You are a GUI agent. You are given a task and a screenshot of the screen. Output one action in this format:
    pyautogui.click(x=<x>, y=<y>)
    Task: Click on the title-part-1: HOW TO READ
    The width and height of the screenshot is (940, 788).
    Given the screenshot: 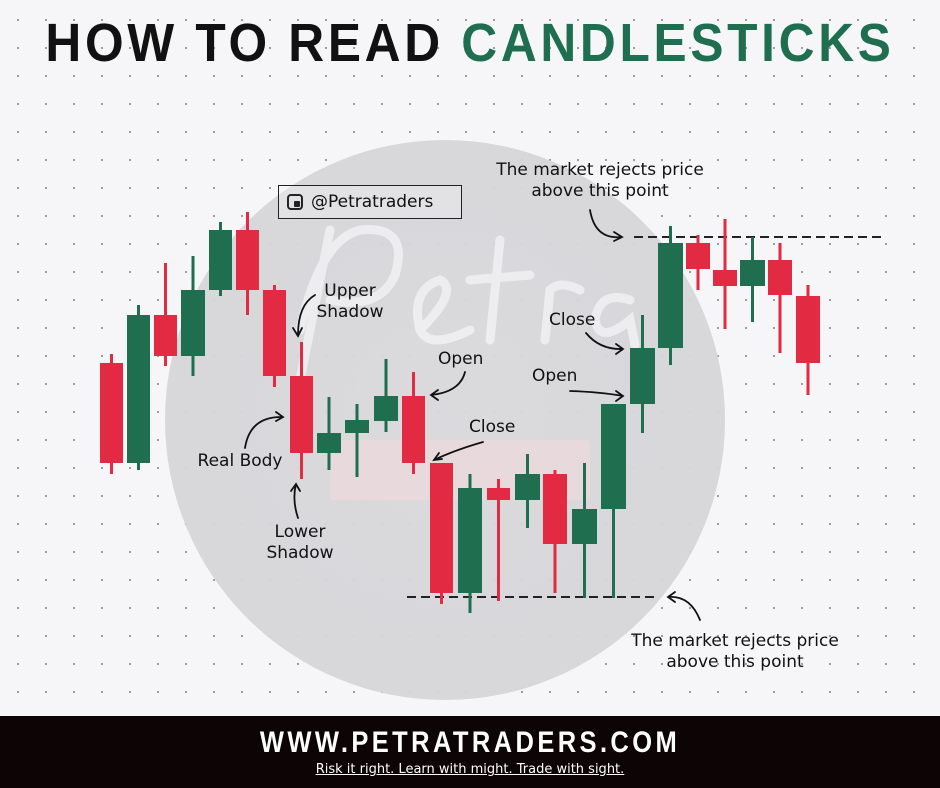 What is the action you would take?
    pyautogui.click(x=244, y=43)
    